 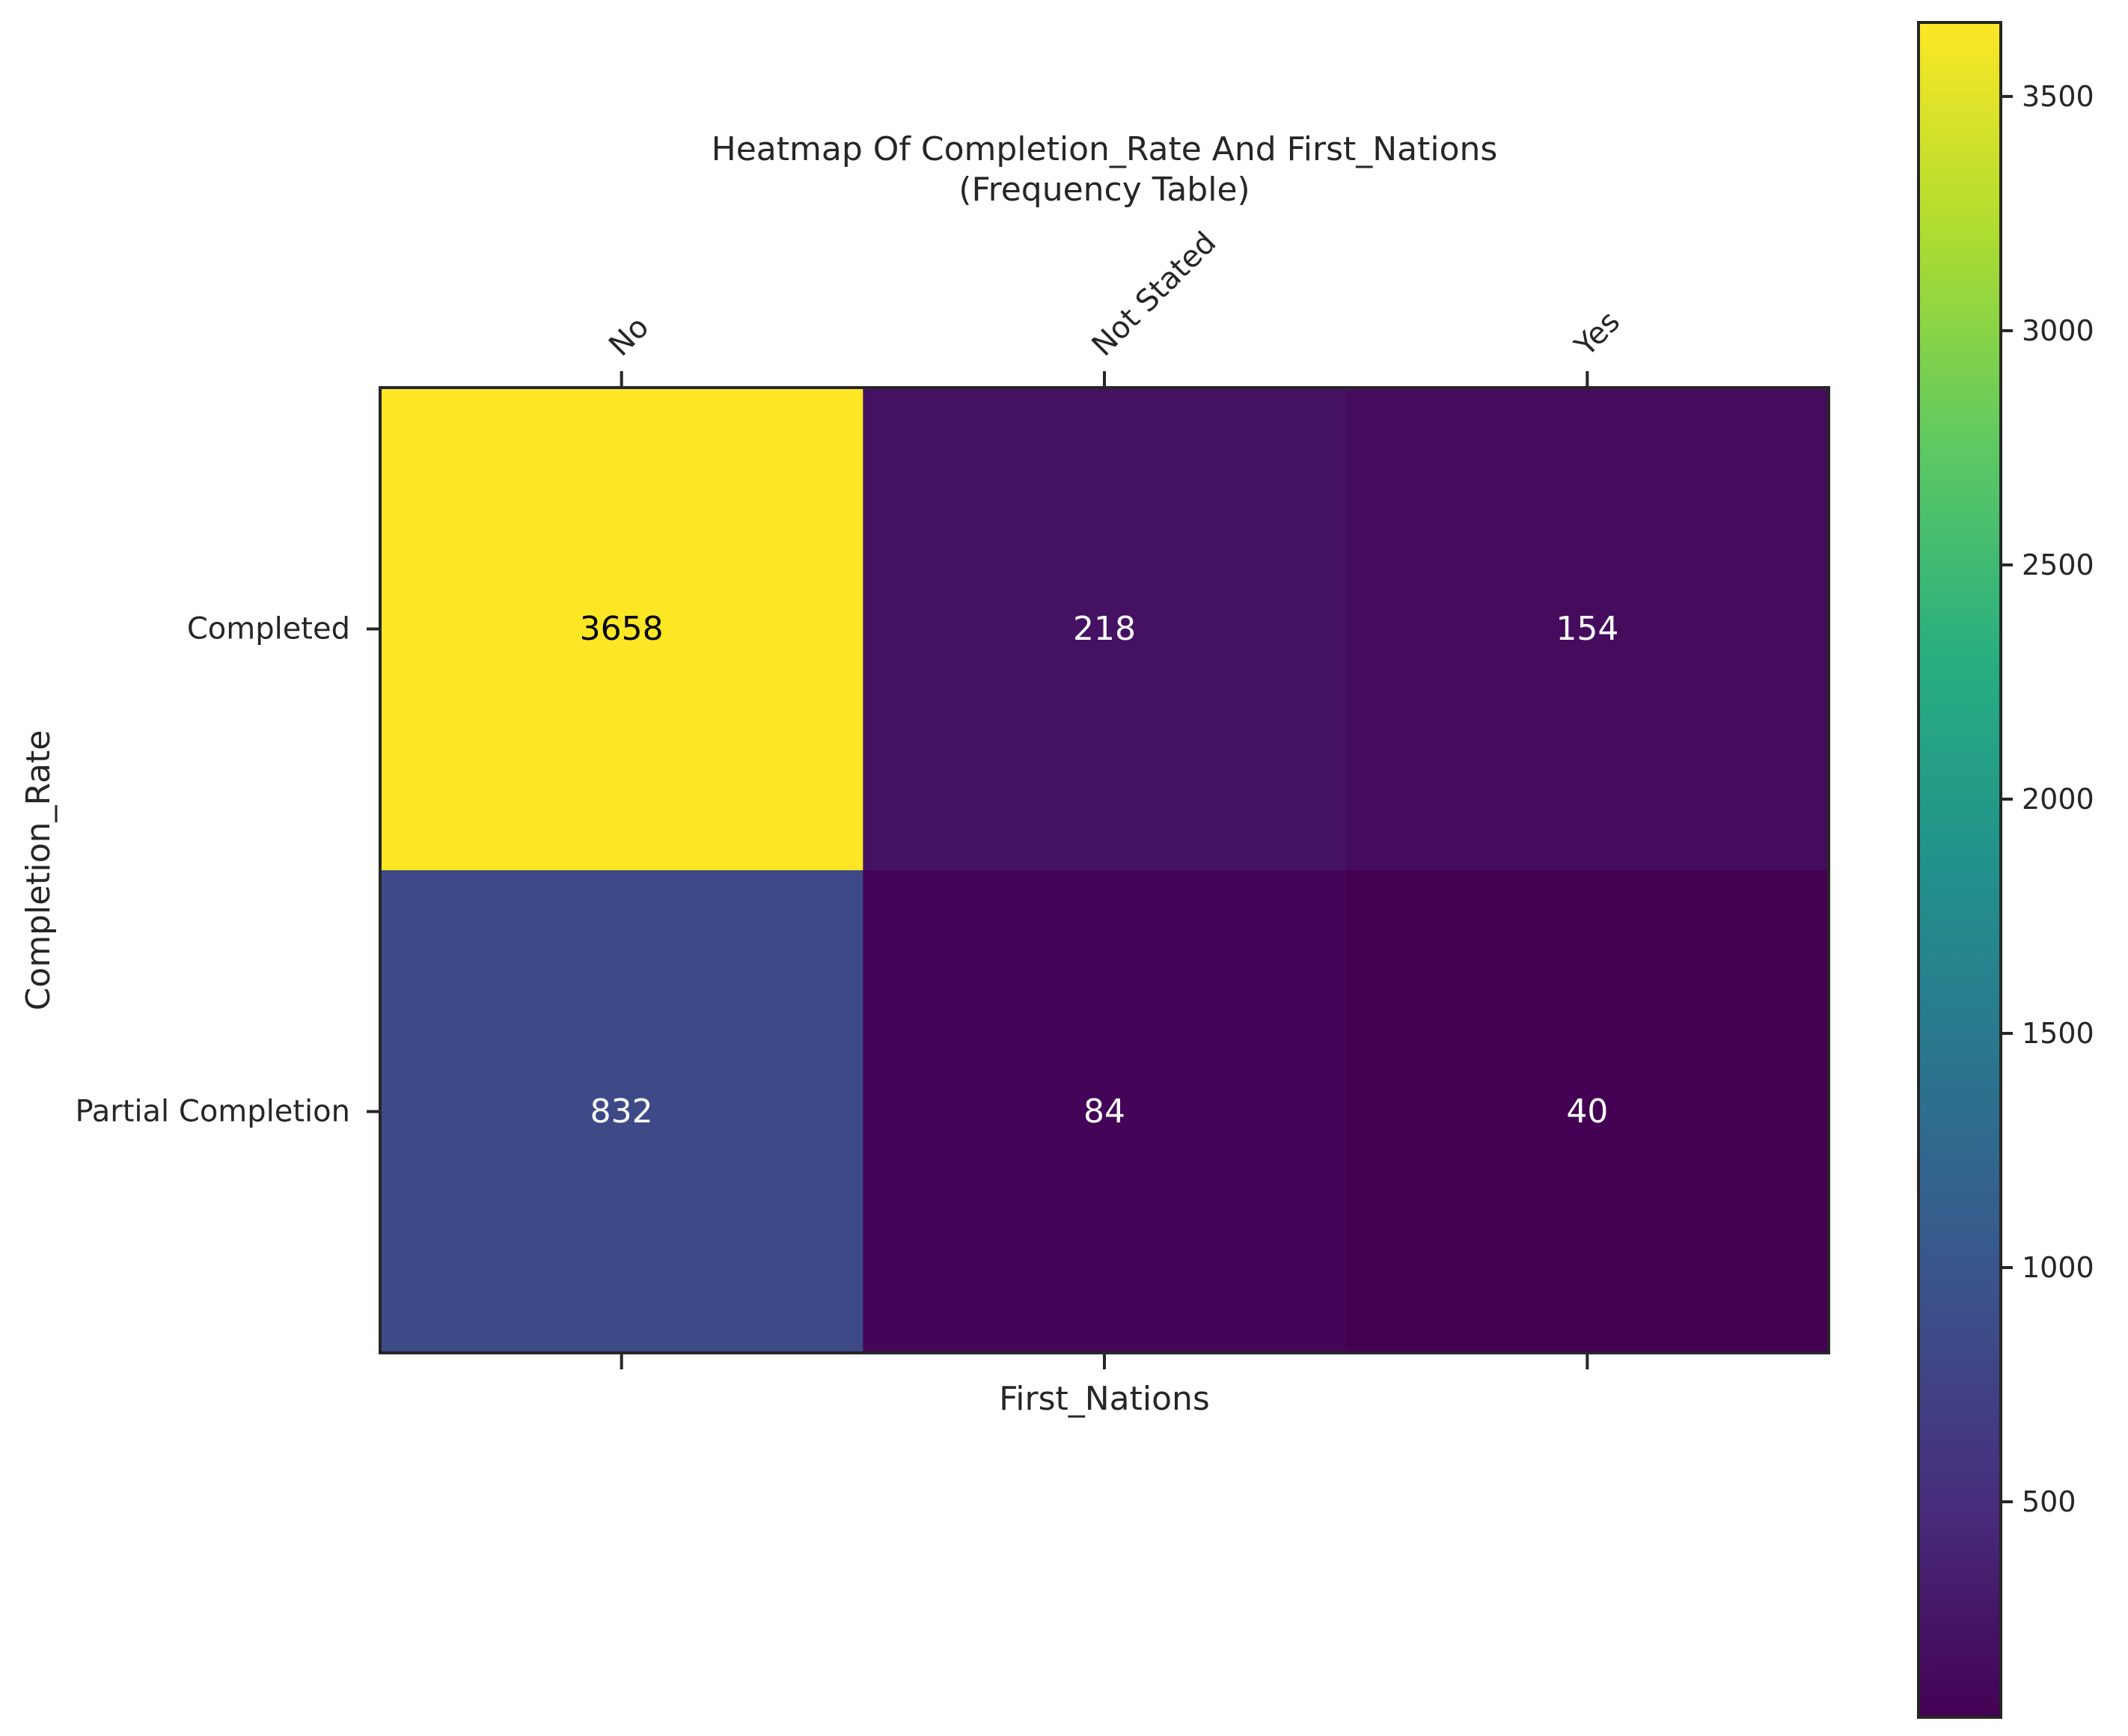 I want to click on cell-value-label: 84, so click(x=1104, y=1111).